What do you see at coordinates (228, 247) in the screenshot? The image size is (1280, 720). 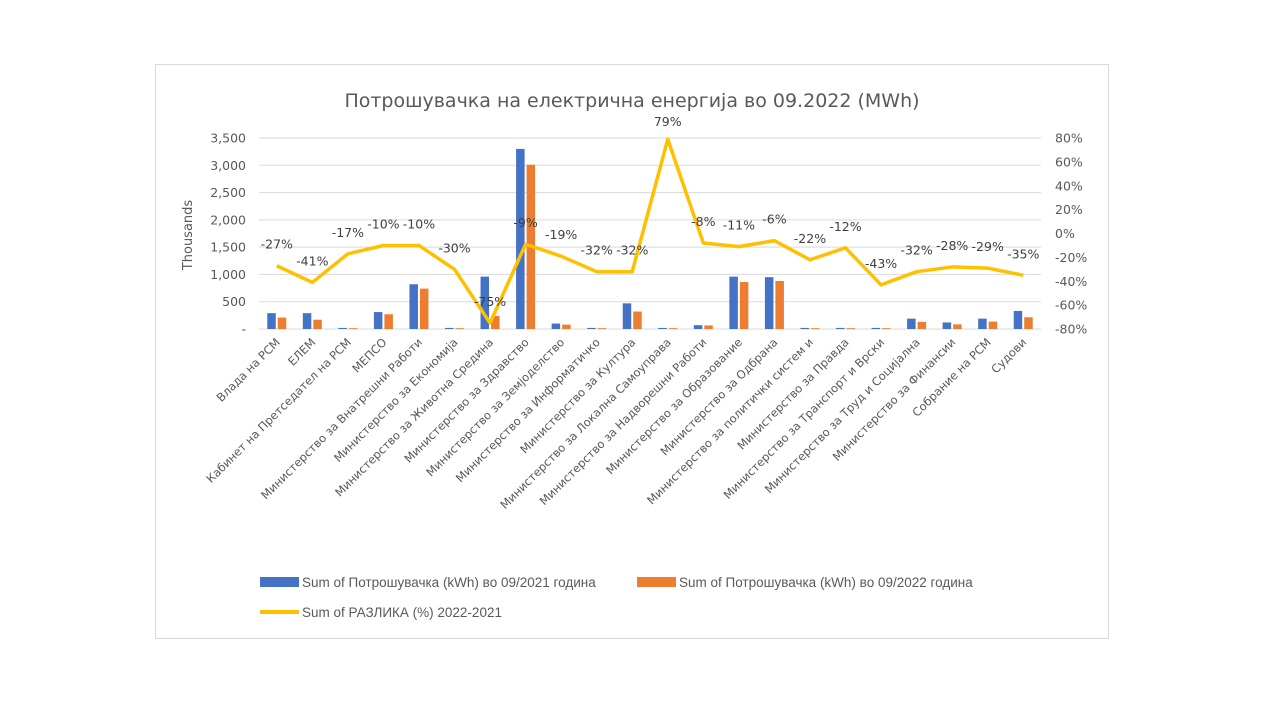 I see `y-tick-label: 1,500` at bounding box center [228, 247].